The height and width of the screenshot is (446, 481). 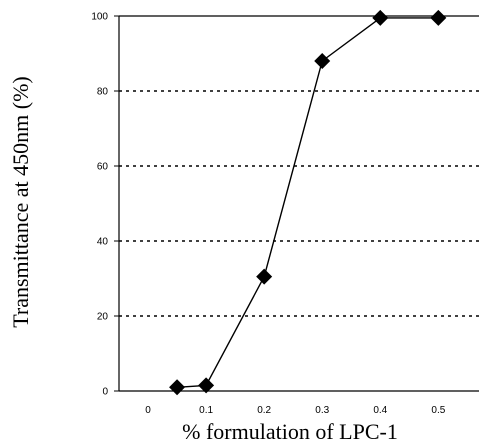 I want to click on x-tick-labels: 0 0.1 0.2 0.3 0.4 0.5, so click(x=295, y=410).